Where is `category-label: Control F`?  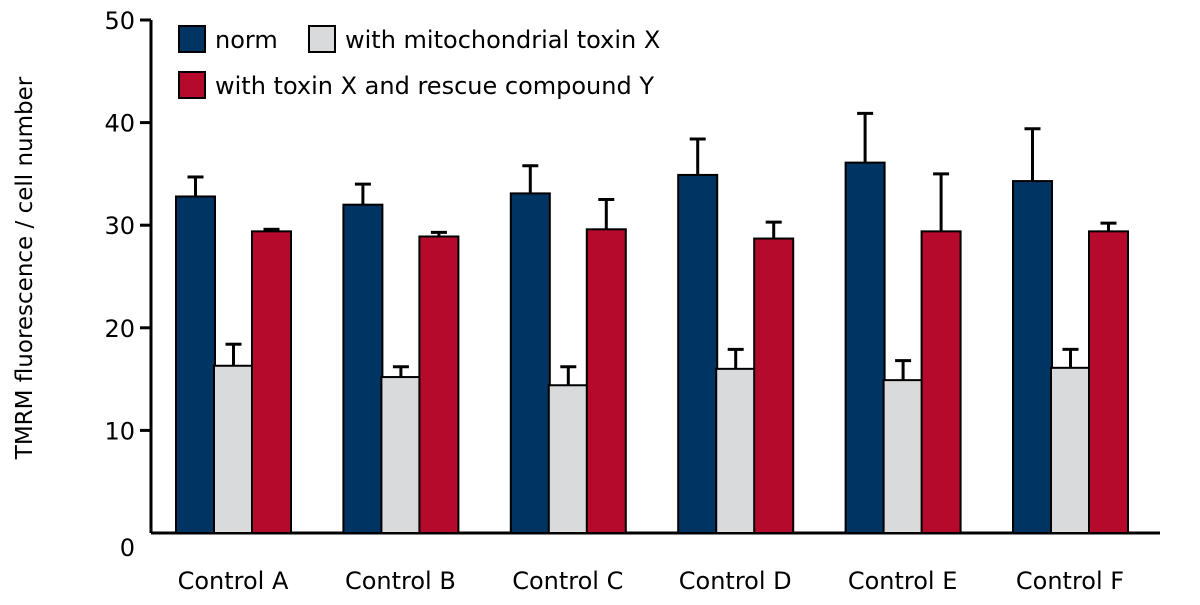 category-label: Control F is located at coordinates (1070, 581).